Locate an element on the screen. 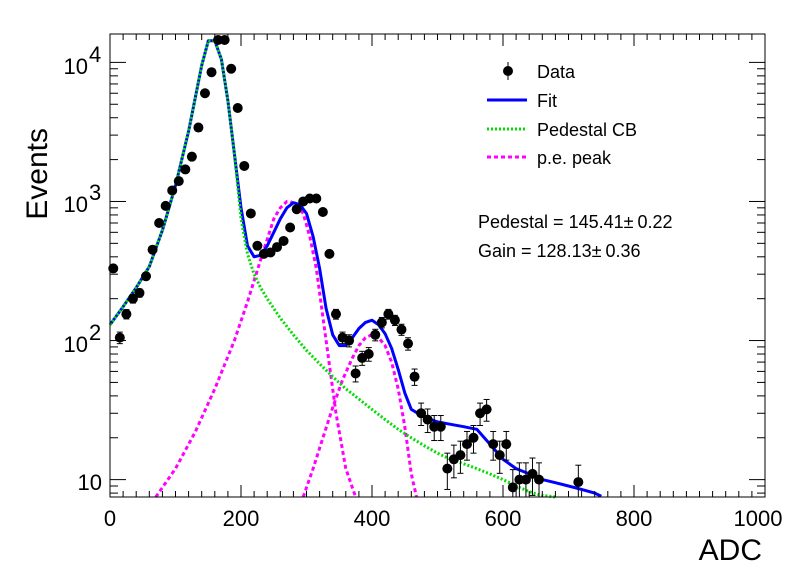  annotation-pedestal-value: Pedestal = 145.41 is located at coordinates (551, 222).